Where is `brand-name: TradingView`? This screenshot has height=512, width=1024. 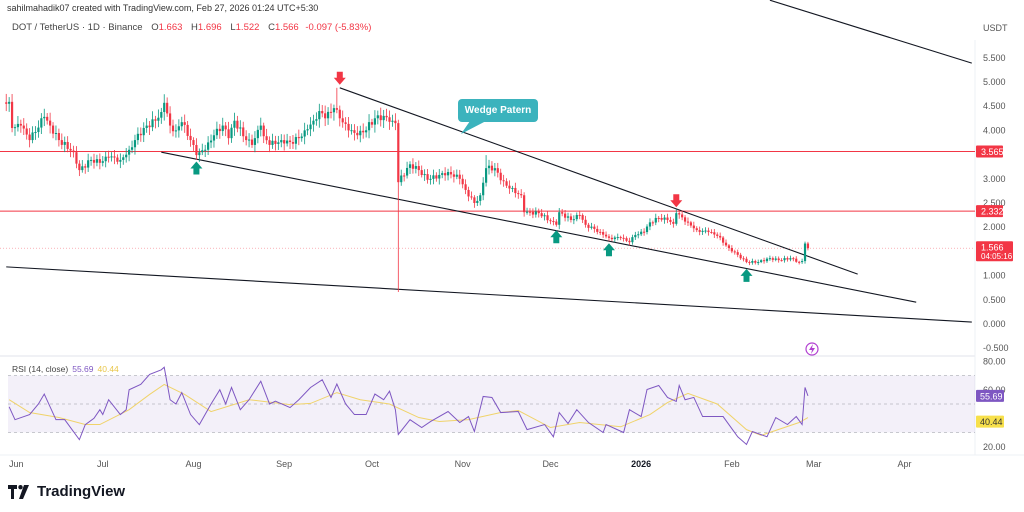
brand-name: TradingView is located at coordinates (81, 491).